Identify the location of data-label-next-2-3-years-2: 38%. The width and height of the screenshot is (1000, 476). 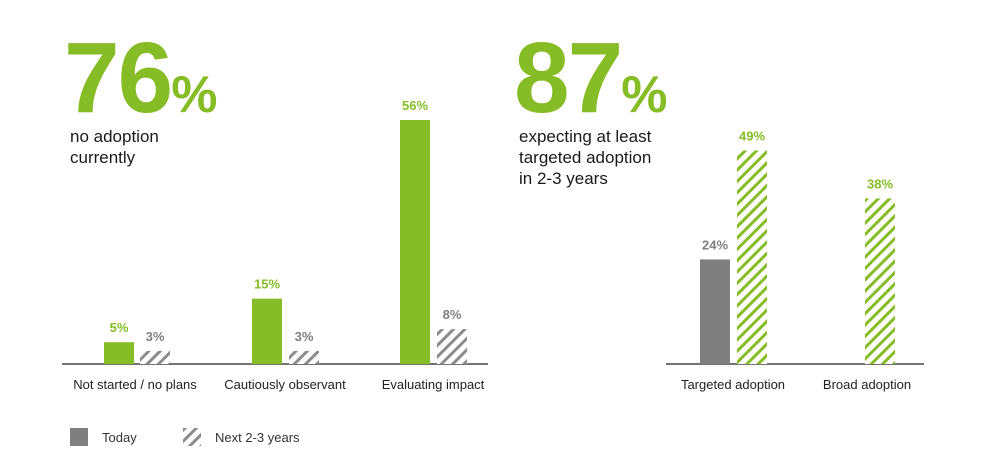
(880, 183).